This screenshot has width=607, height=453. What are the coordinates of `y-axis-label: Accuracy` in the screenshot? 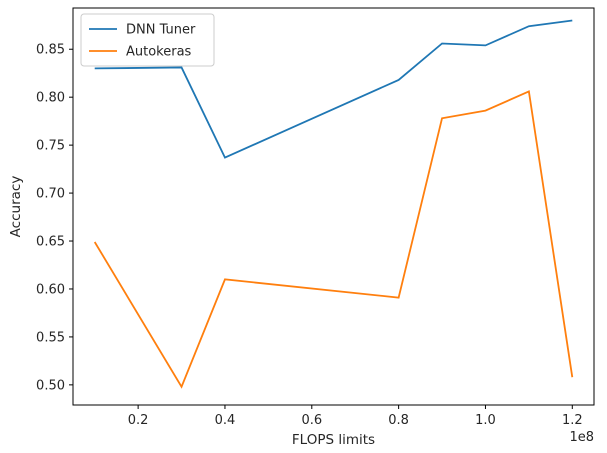 It's located at (16, 207).